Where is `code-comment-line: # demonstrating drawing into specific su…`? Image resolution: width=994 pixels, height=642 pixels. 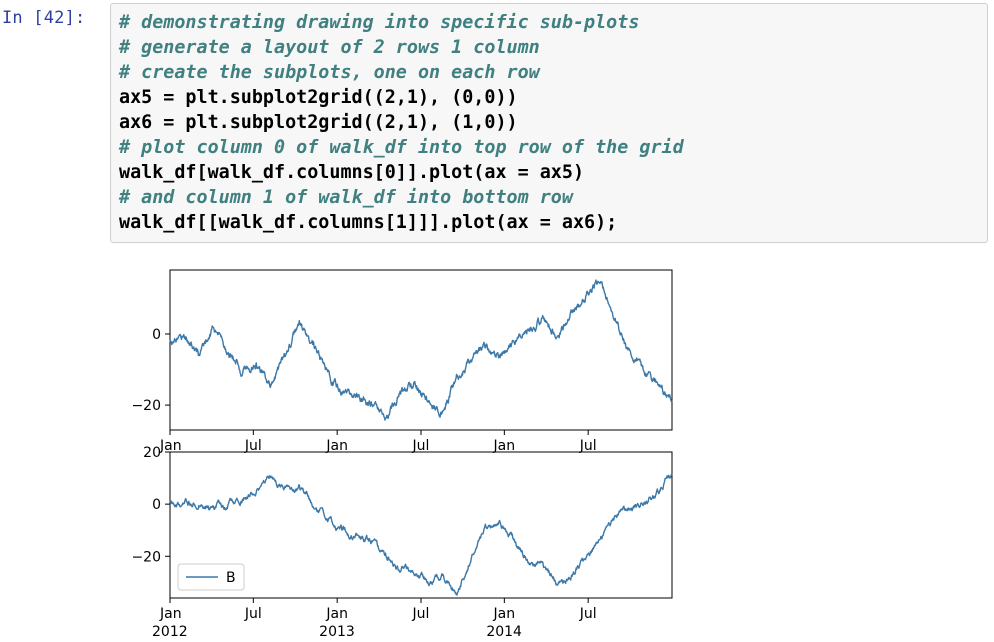
code-comment-line: # demonstrating drawing into specific su… is located at coordinates (379, 22).